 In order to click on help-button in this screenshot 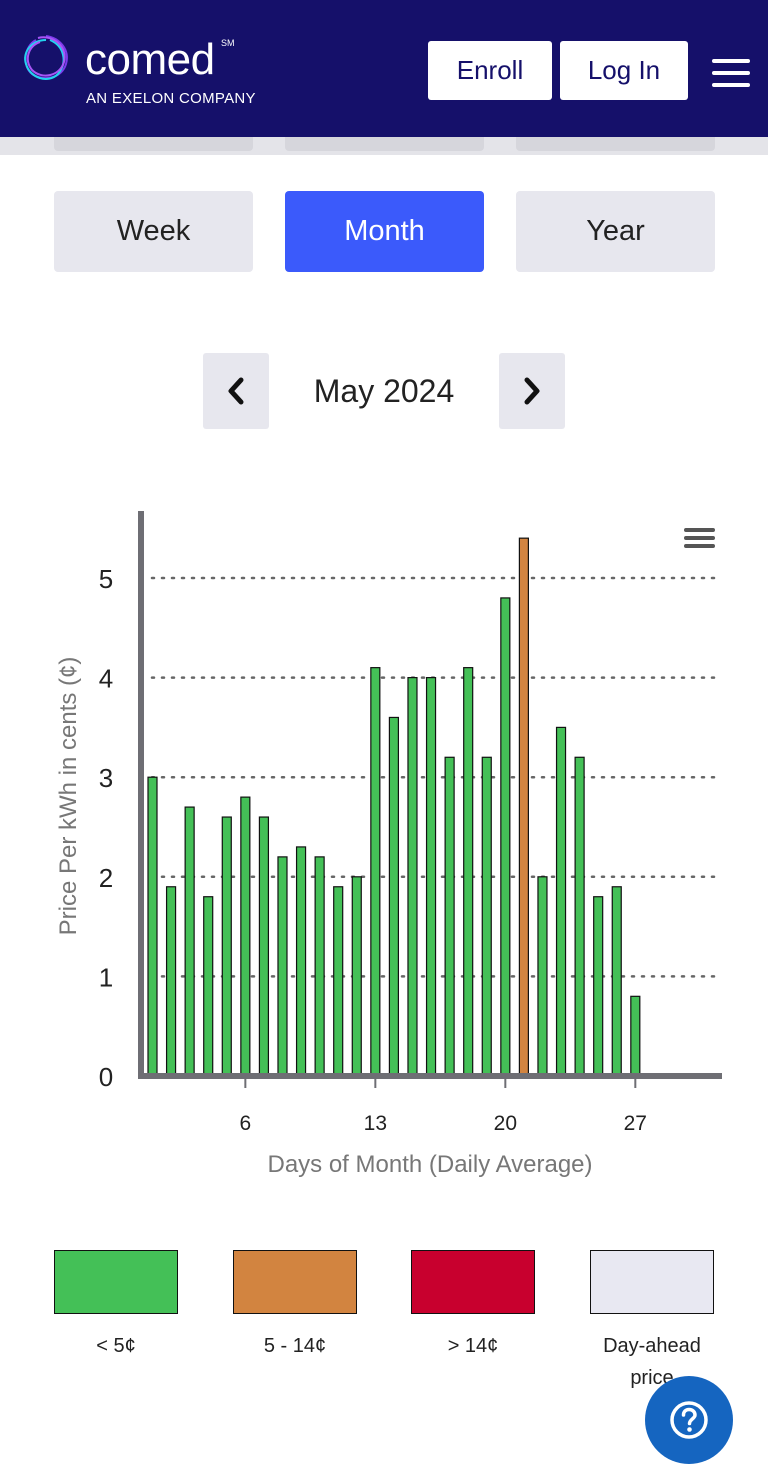, I will do `click(689, 1420)`.